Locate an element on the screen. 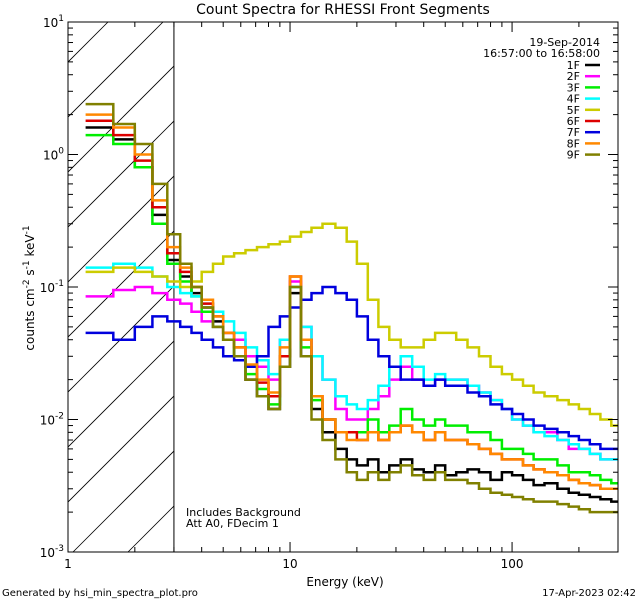  legend-time-range: 16:57:00 to 16:58:00 is located at coordinates (541, 53).